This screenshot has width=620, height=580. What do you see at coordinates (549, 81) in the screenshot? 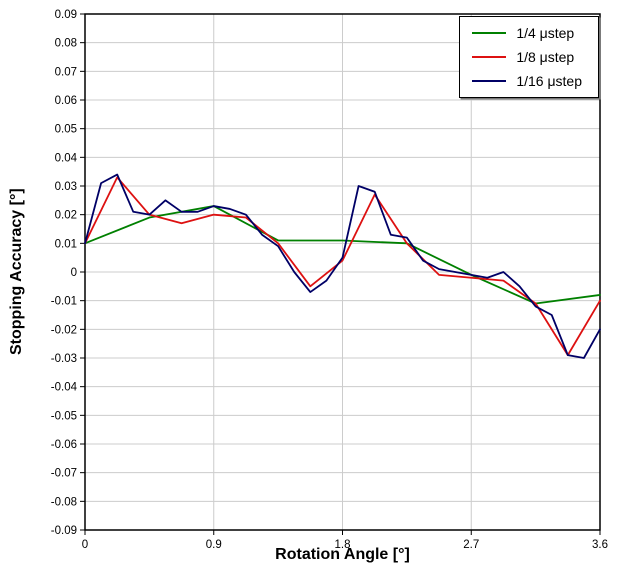
I see `legend-label: 1/16 μstep` at bounding box center [549, 81].